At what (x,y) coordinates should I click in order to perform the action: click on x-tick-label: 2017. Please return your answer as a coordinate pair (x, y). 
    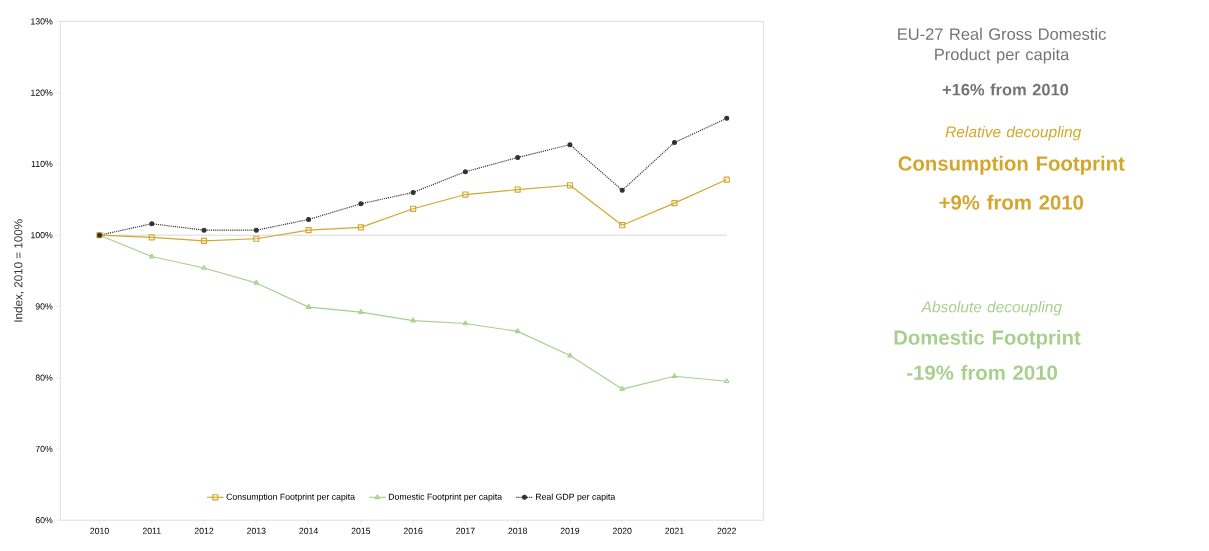
    Looking at the image, I should click on (465, 530).